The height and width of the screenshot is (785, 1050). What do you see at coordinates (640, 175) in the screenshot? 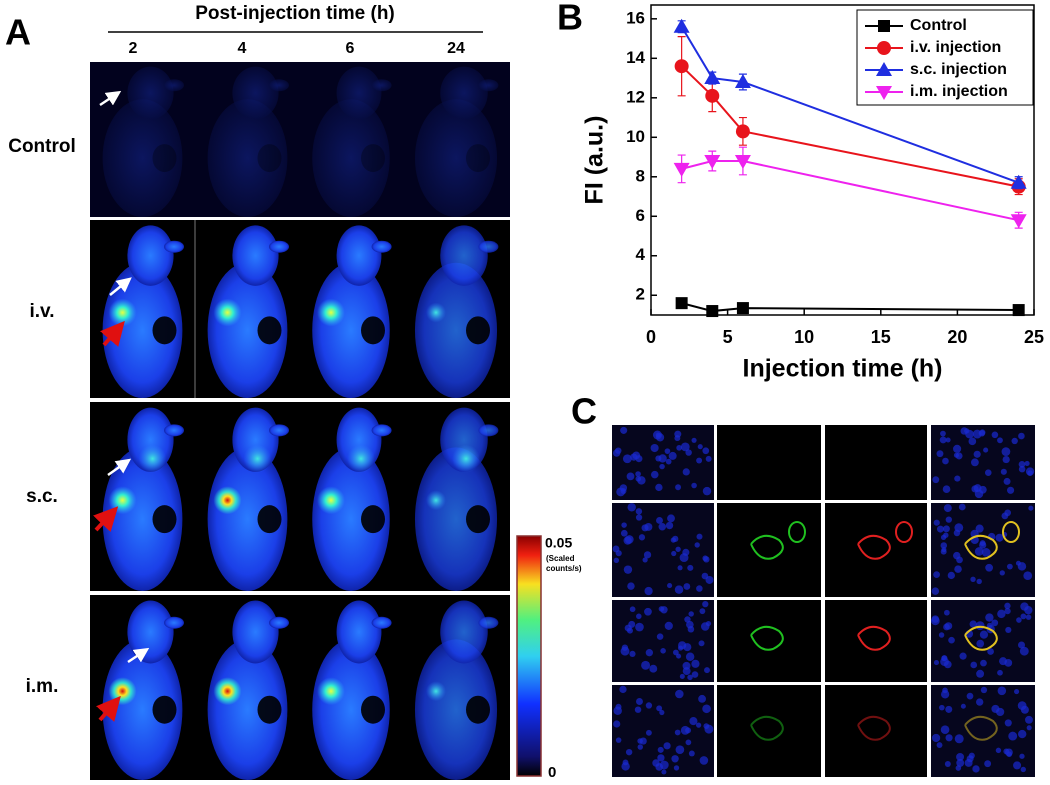
I see `y-tick-label: 8` at bounding box center [640, 175].